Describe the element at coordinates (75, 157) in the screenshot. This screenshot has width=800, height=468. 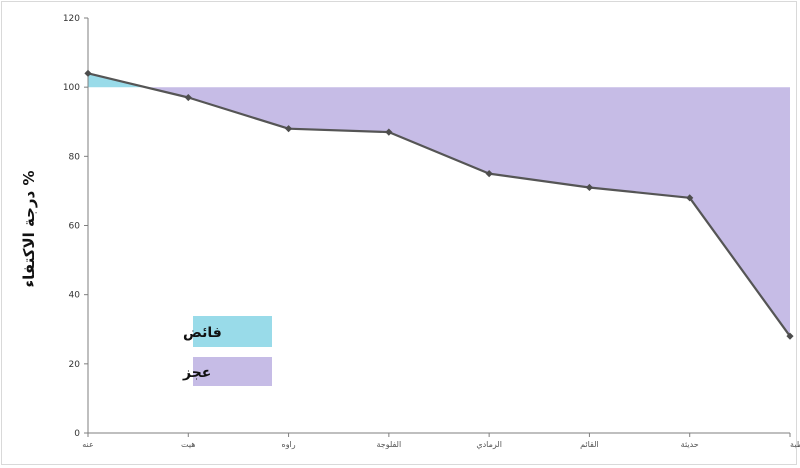
I see `y-tick-label: 80` at that location.